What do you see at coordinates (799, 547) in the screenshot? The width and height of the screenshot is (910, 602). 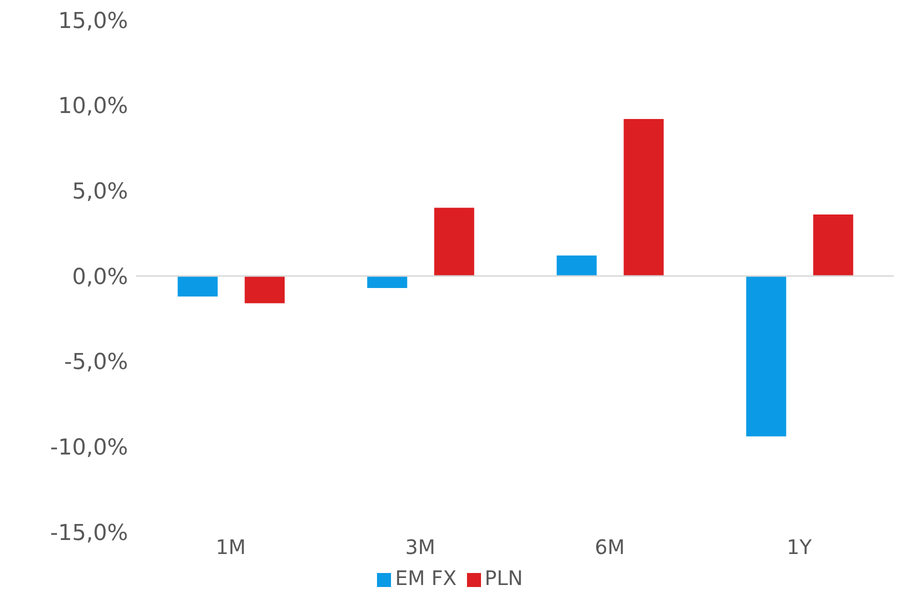 I see `x-tick-label: 1Y` at bounding box center [799, 547].